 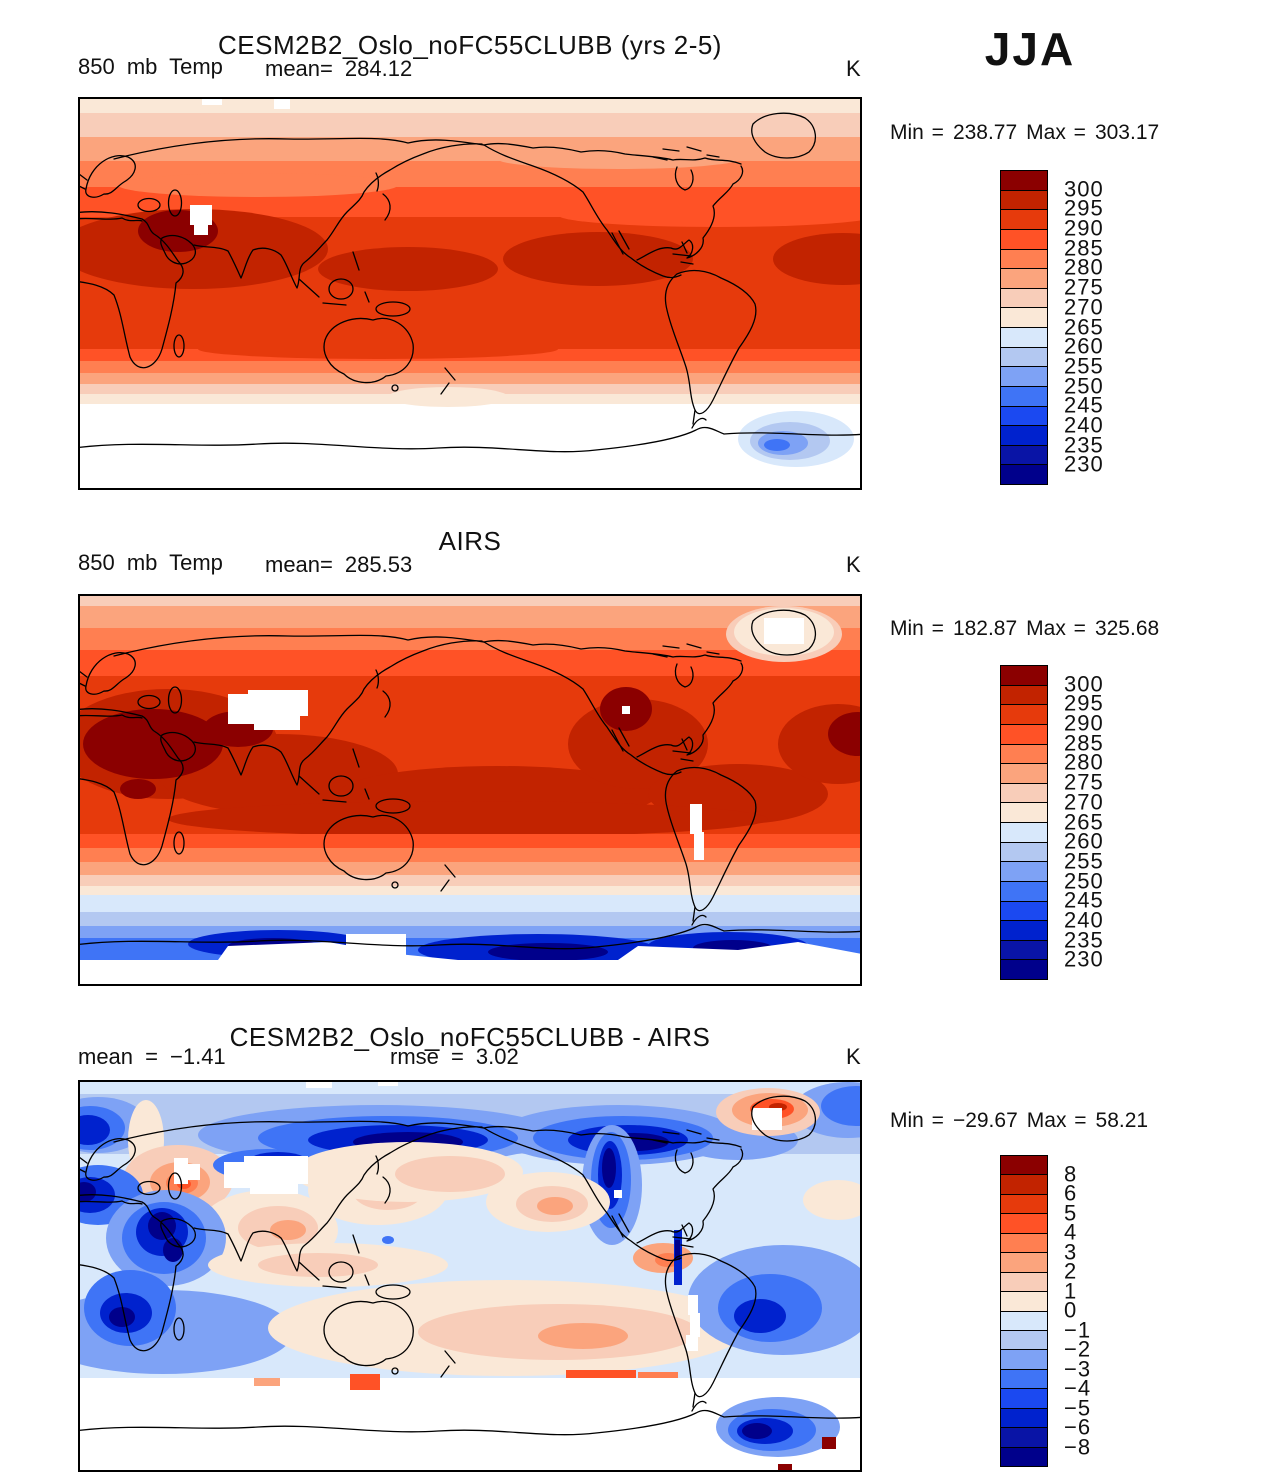 I want to click on mean-value: −1.41, so click(x=198, y=1056).